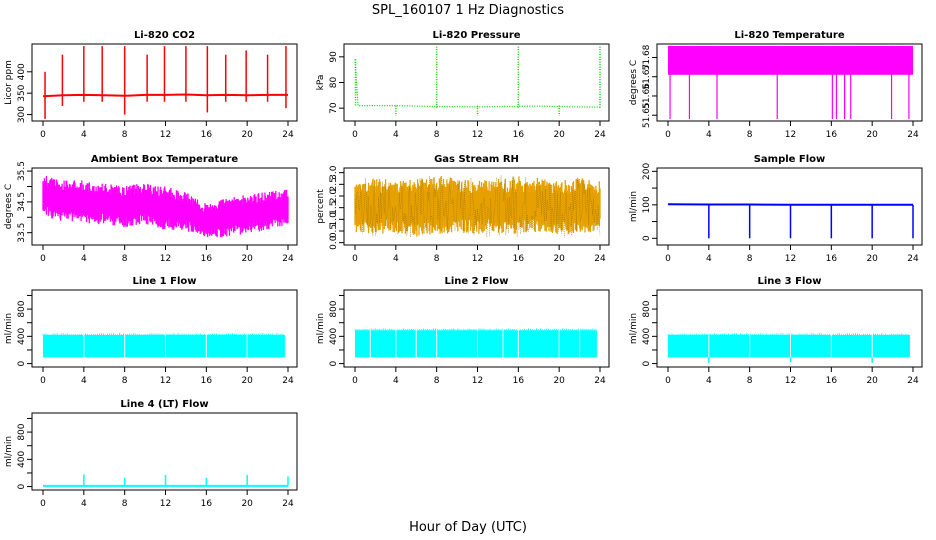 The height and width of the screenshot is (540, 936). What do you see at coordinates (476, 159) in the screenshot?
I see `panel-title: Gas Stream RH` at bounding box center [476, 159].